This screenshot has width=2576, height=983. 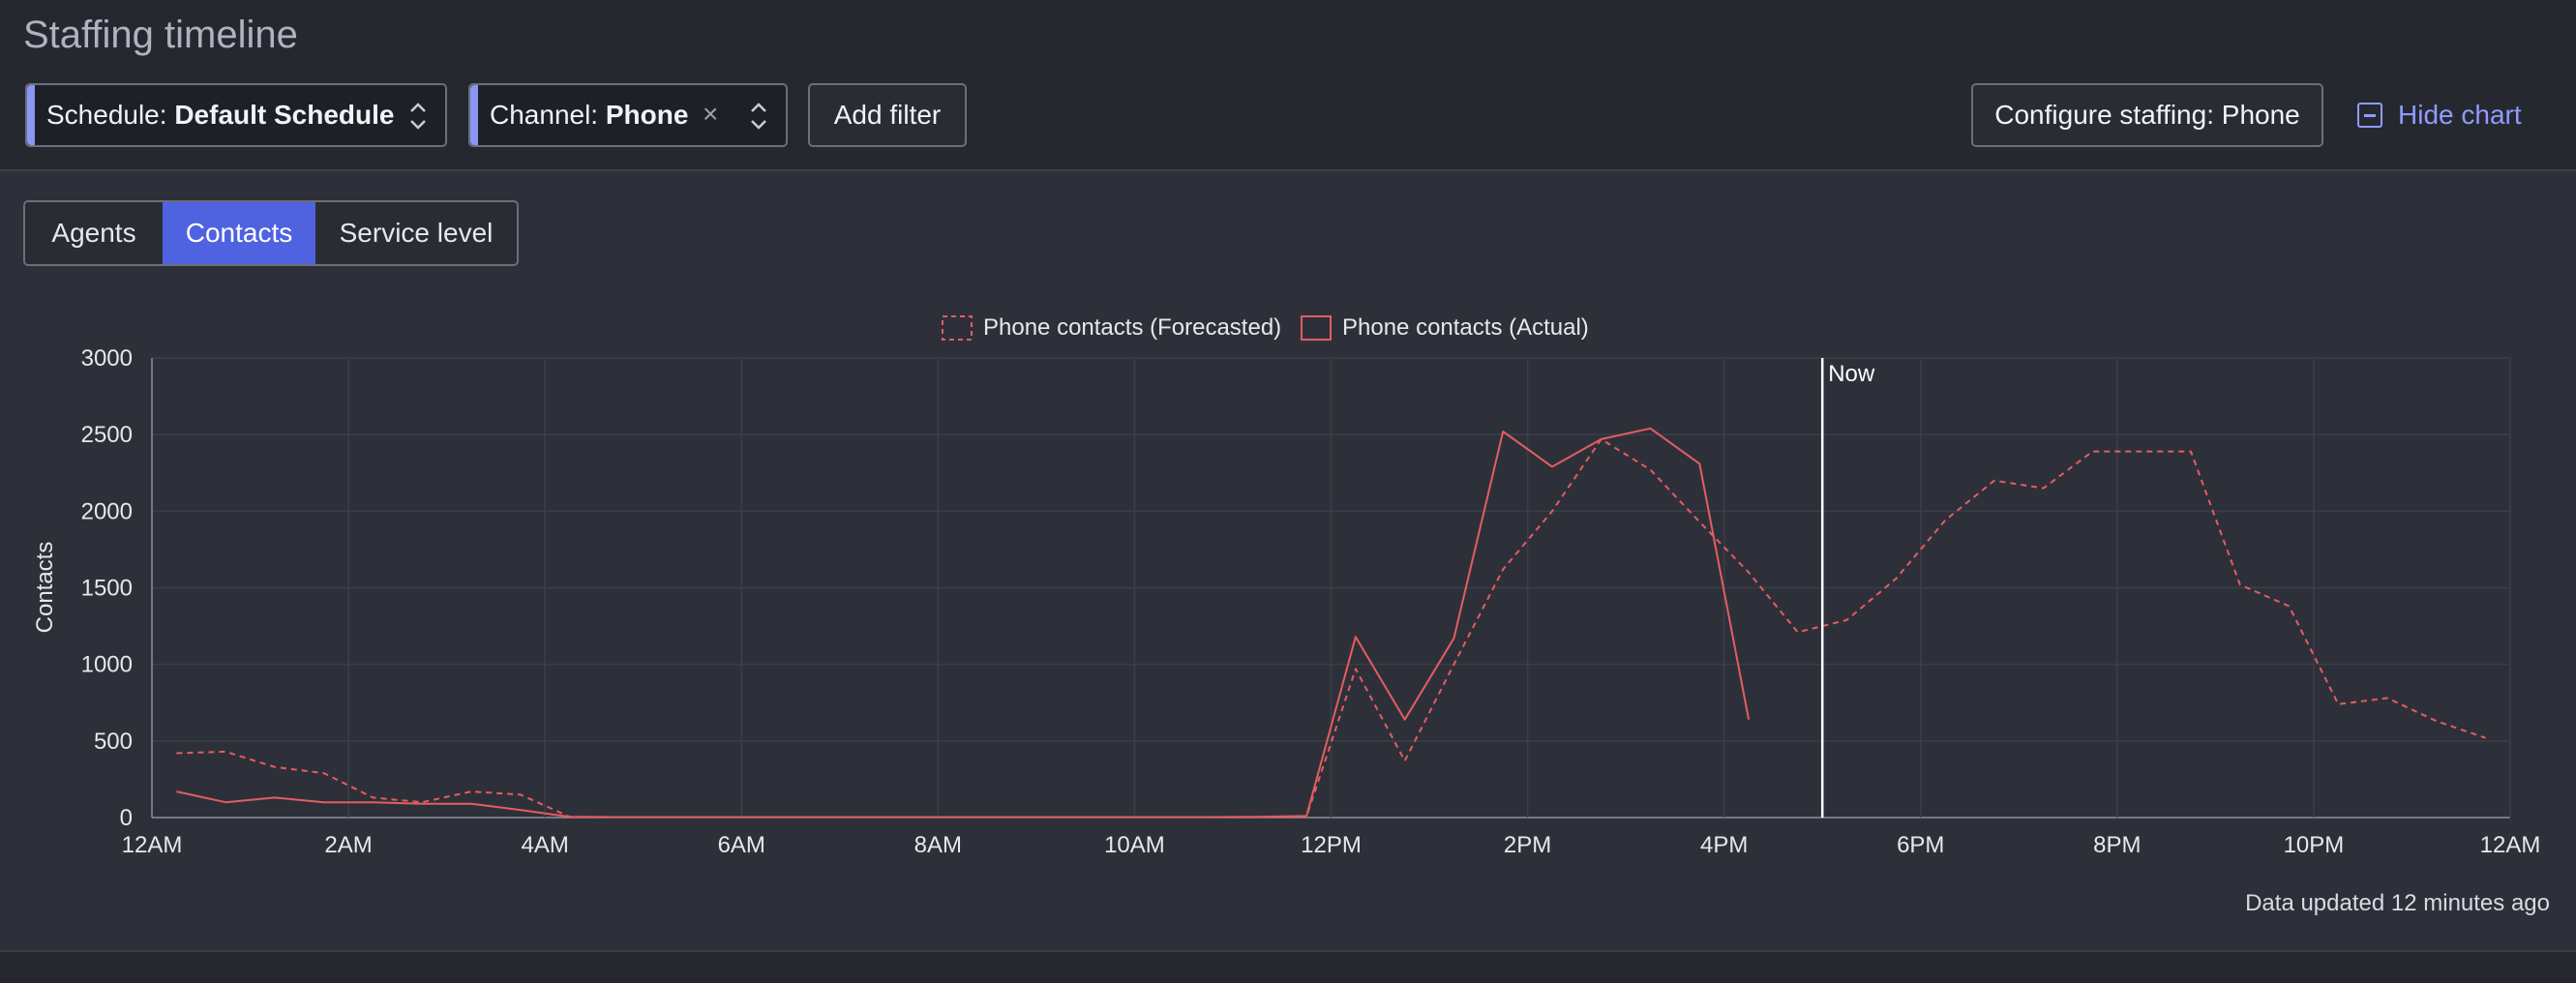 I want to click on x-tick-label: 12PM, so click(x=1331, y=845).